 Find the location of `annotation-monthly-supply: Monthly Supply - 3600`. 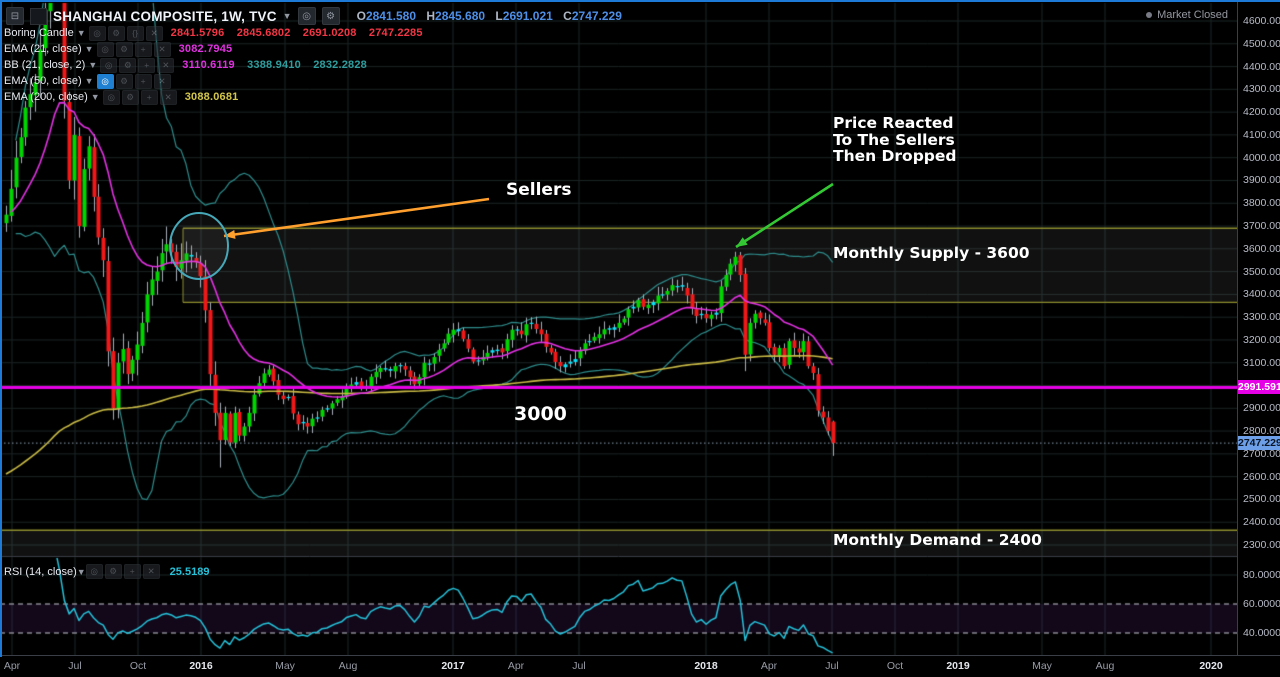

annotation-monthly-supply: Monthly Supply - 3600 is located at coordinates (931, 253).